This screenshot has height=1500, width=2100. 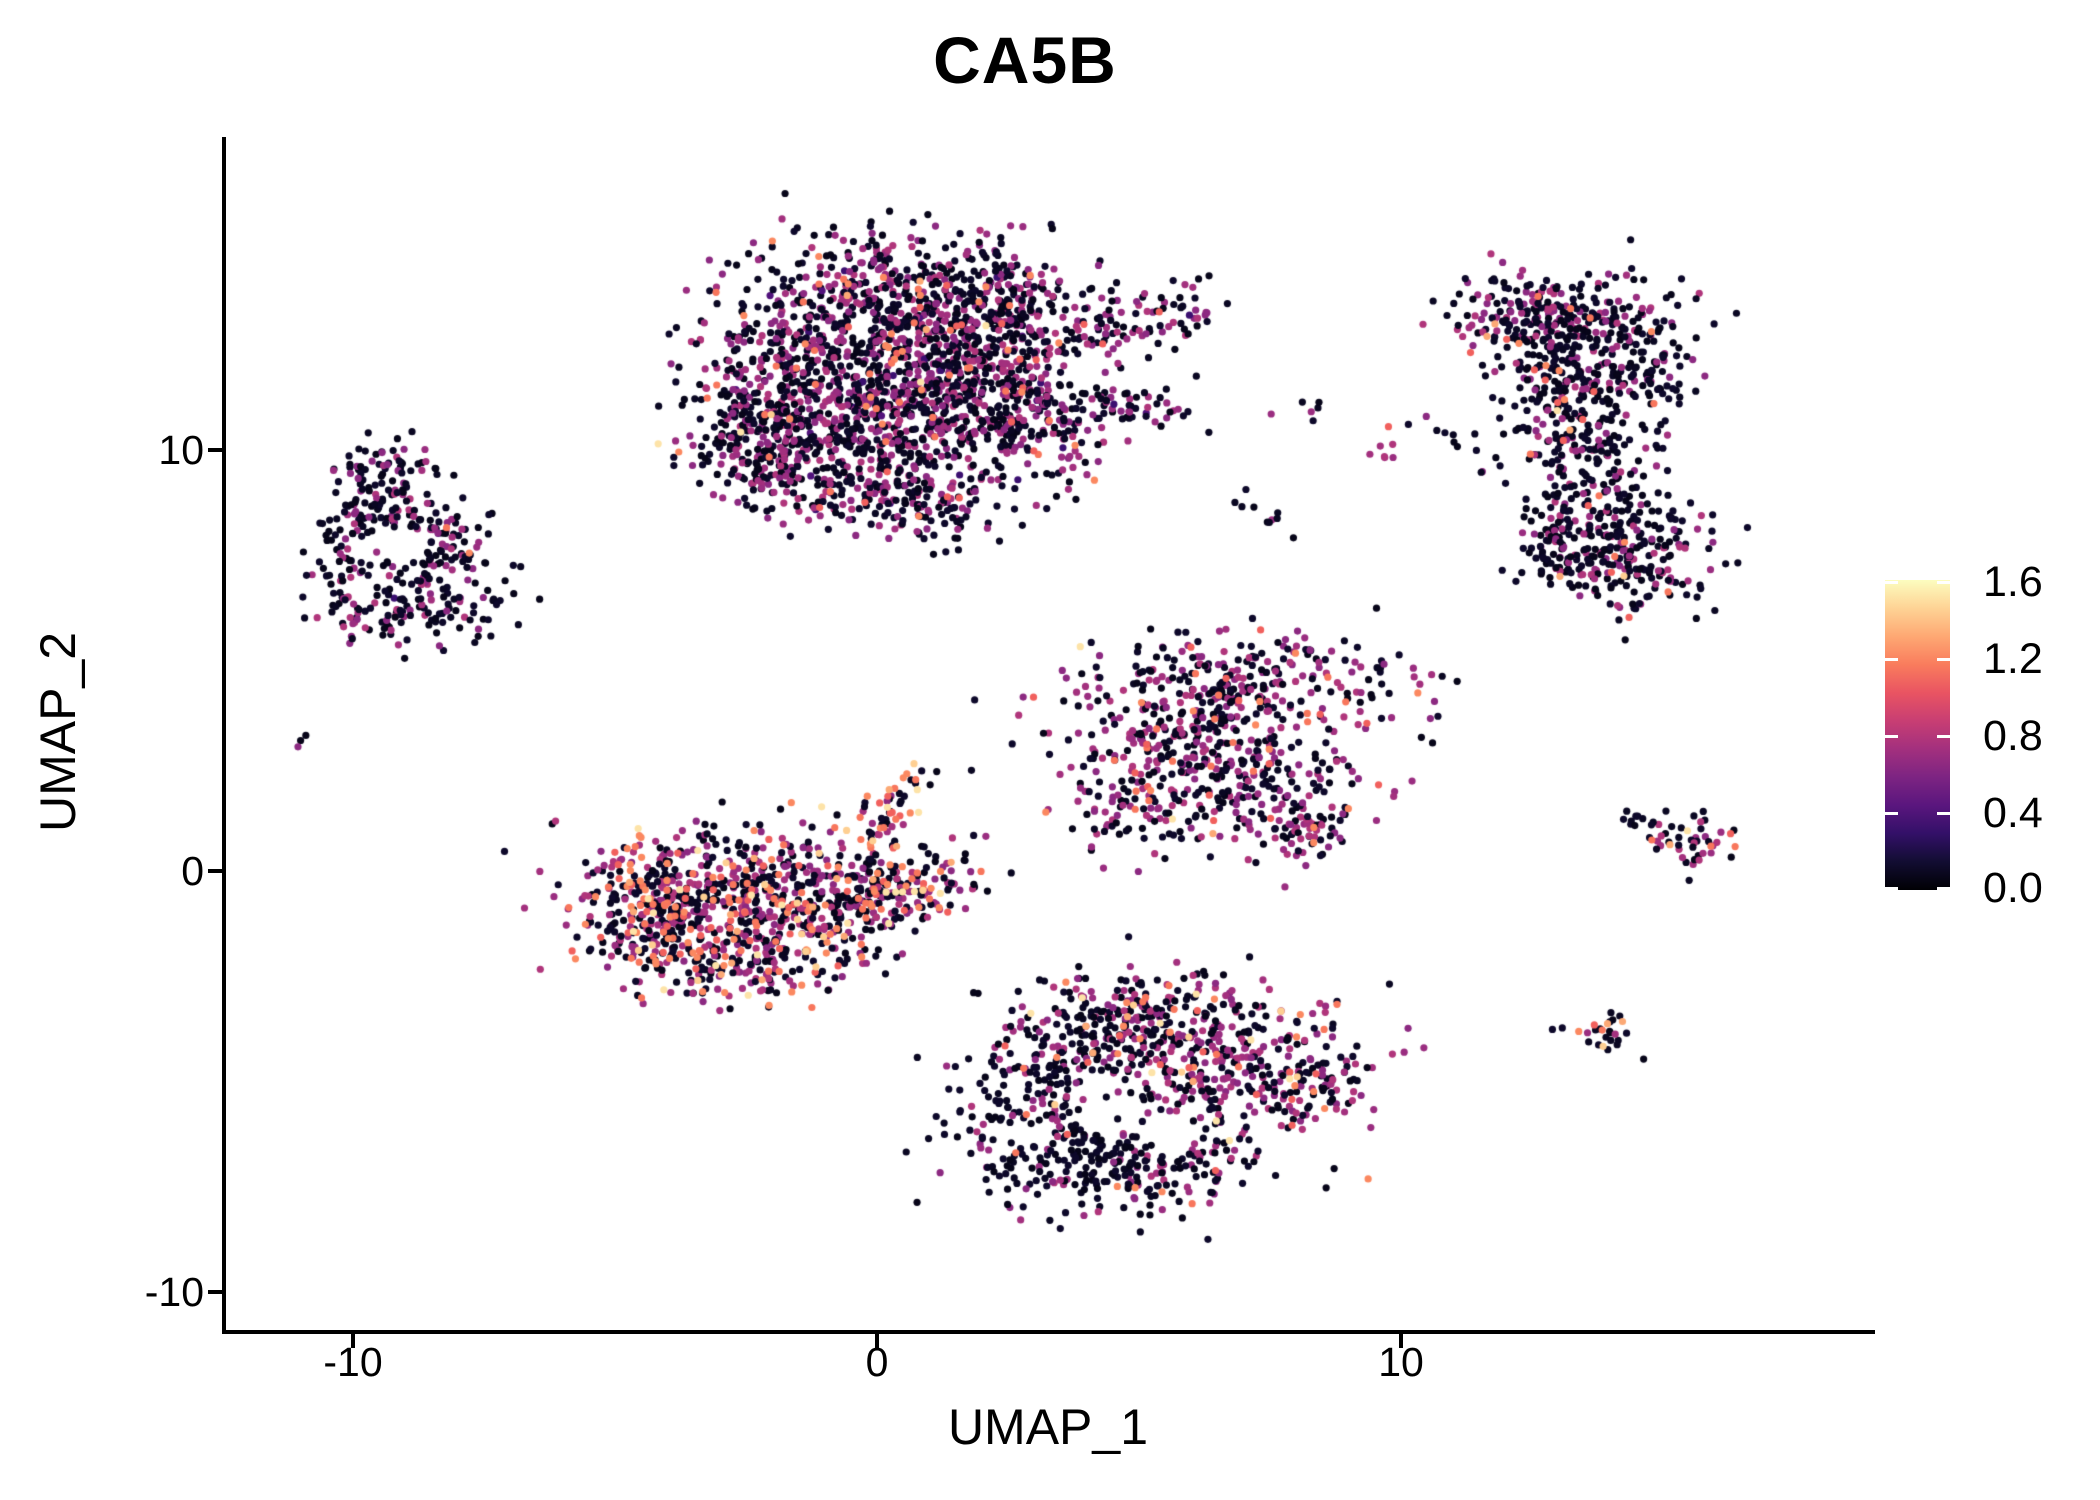 I want to click on y-axis-title: UMAP_2, so click(x=58, y=732).